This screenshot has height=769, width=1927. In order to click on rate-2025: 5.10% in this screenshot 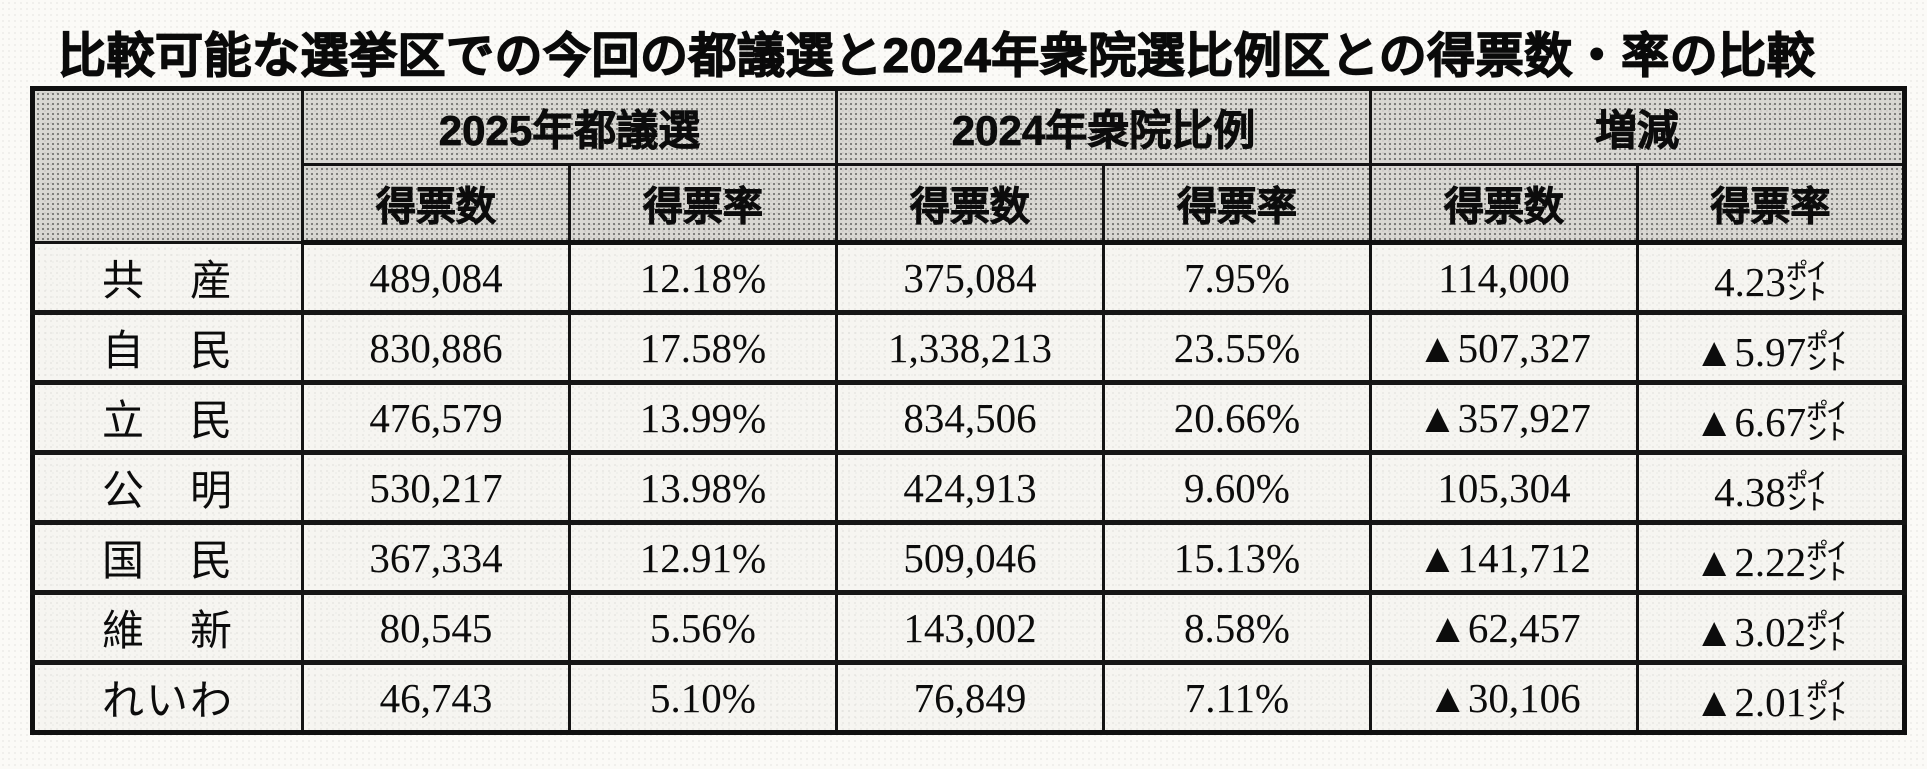, I will do `click(703, 696)`.